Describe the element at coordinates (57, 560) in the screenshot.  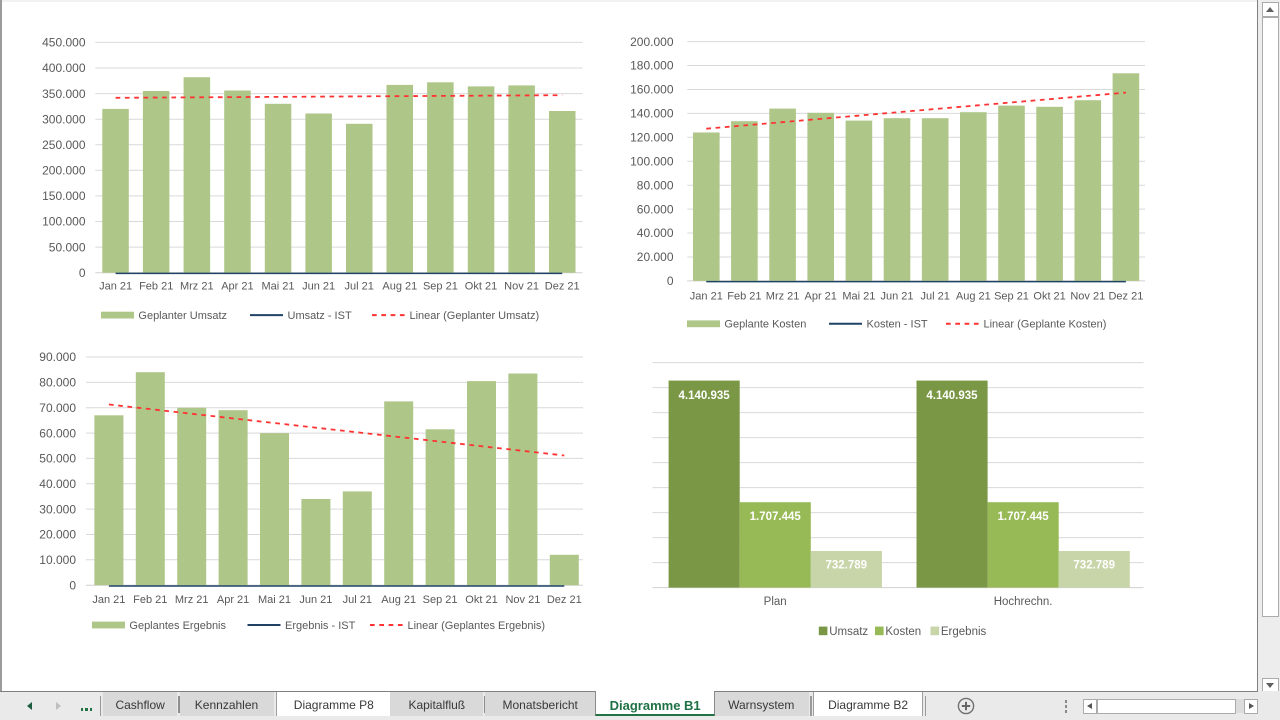
I see `svg-text: 10.000` at that location.